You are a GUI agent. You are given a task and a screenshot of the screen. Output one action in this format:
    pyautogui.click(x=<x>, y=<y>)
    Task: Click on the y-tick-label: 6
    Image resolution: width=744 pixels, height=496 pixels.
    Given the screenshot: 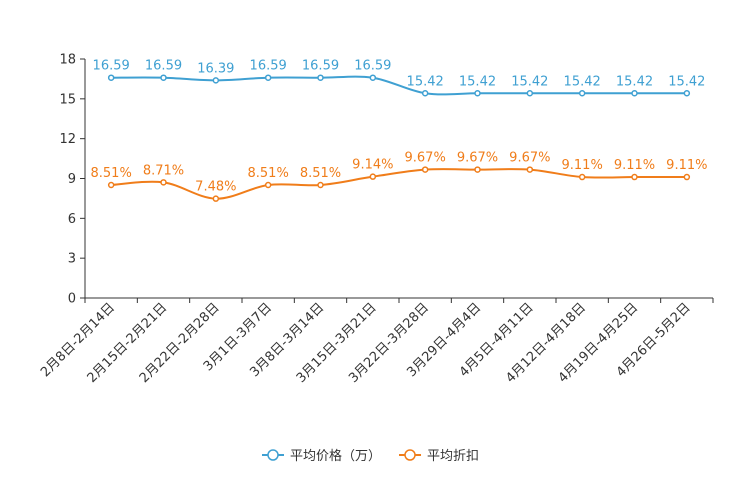 What is the action you would take?
    pyautogui.click(x=72, y=219)
    